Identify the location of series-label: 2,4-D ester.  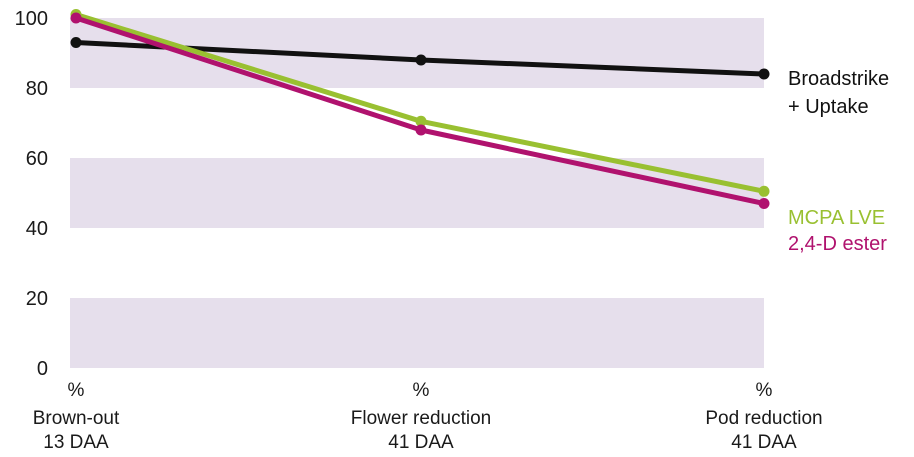
(837, 244).